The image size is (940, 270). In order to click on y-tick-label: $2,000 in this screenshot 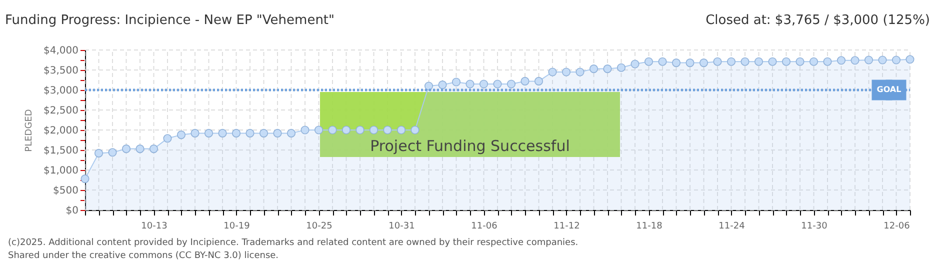, I will do `click(61, 131)`.